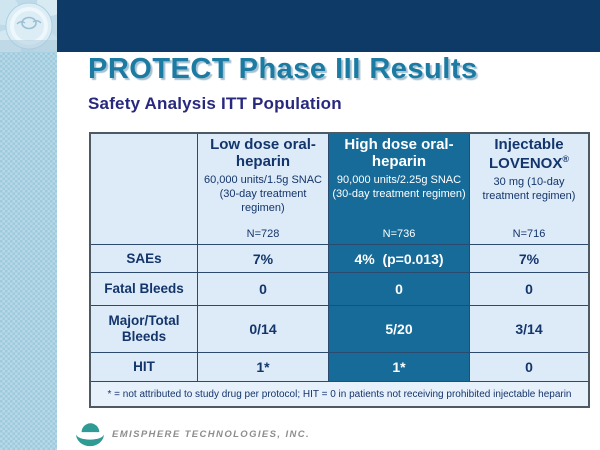 Image resolution: width=600 pixels, height=450 pixels. I want to click on col-title: High dose oral-heparin, so click(399, 153).